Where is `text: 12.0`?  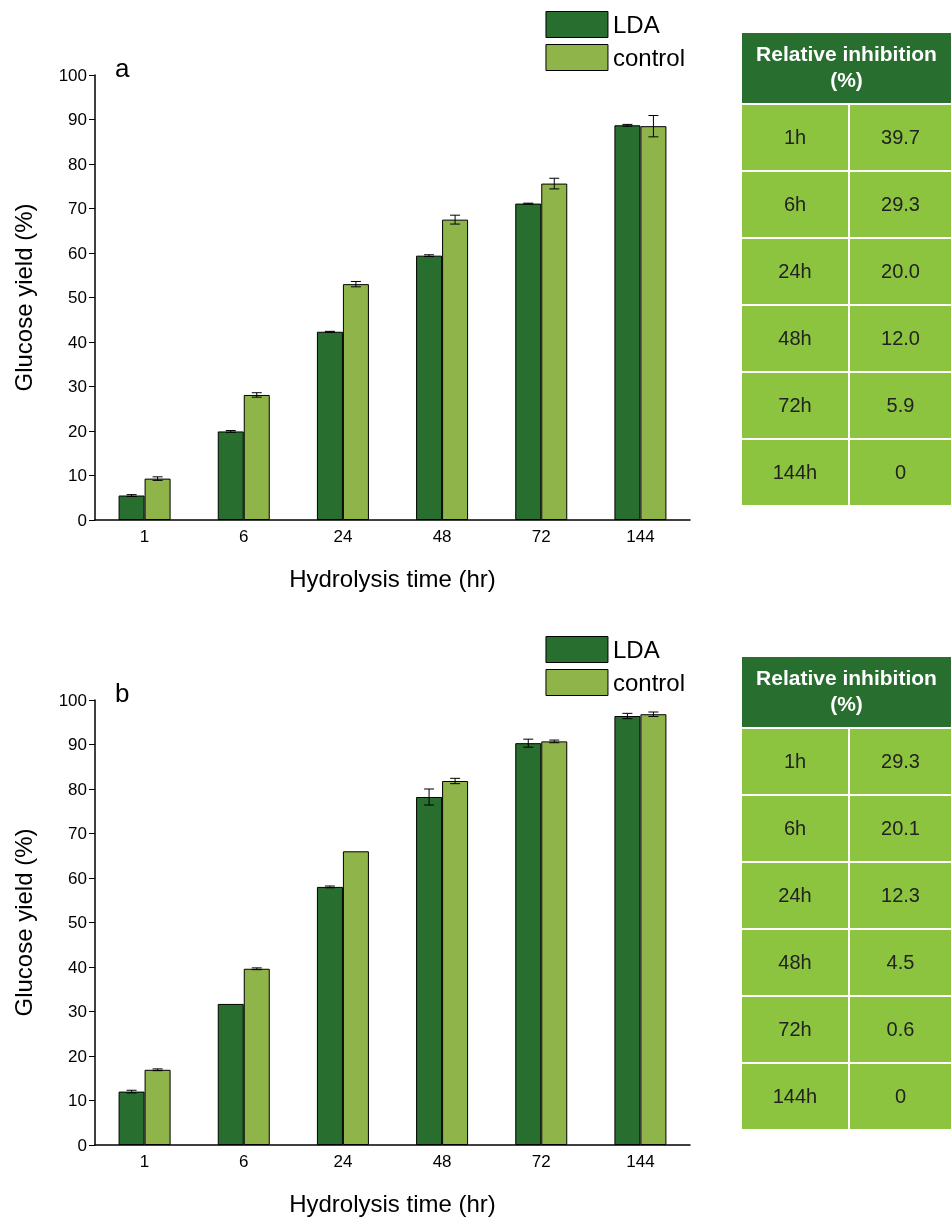
text: 12.0 is located at coordinates (900, 338).